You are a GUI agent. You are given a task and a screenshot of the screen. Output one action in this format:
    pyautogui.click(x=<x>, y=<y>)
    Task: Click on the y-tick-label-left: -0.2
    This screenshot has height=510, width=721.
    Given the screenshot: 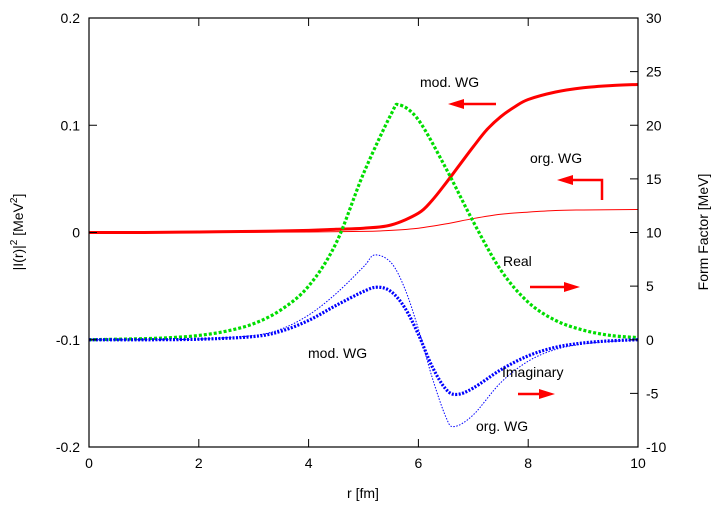 What is the action you would take?
    pyautogui.click(x=68, y=447)
    